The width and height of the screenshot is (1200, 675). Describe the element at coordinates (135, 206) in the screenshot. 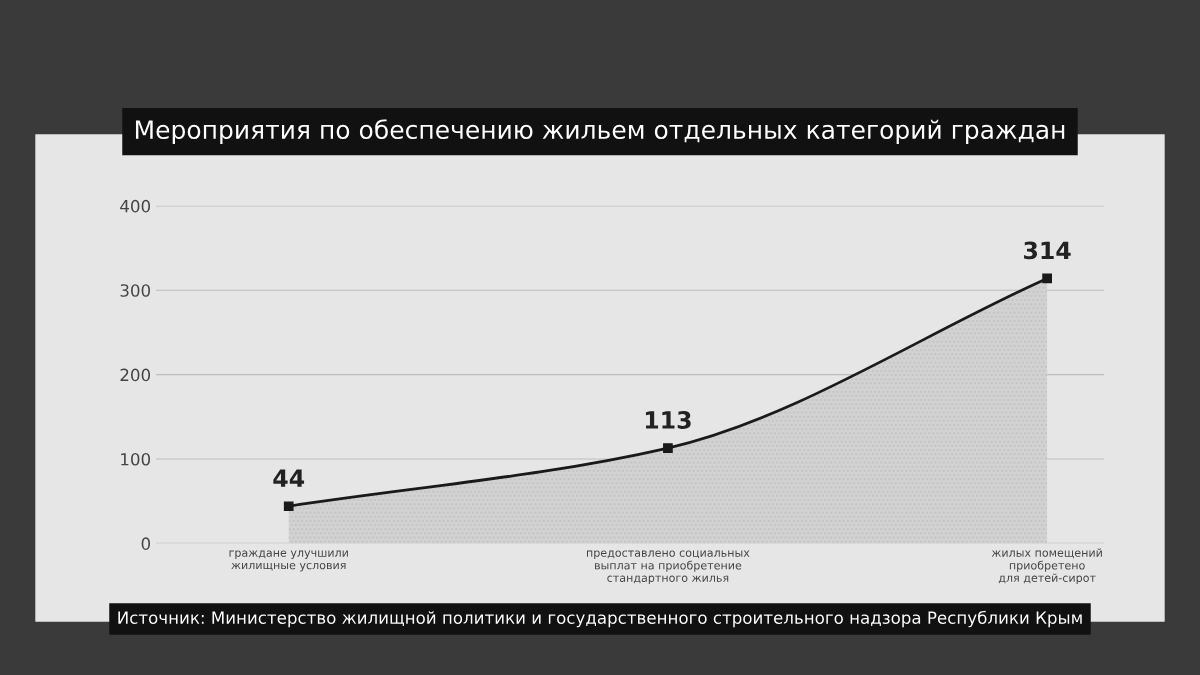

I see `y-tick-label: 400` at that location.